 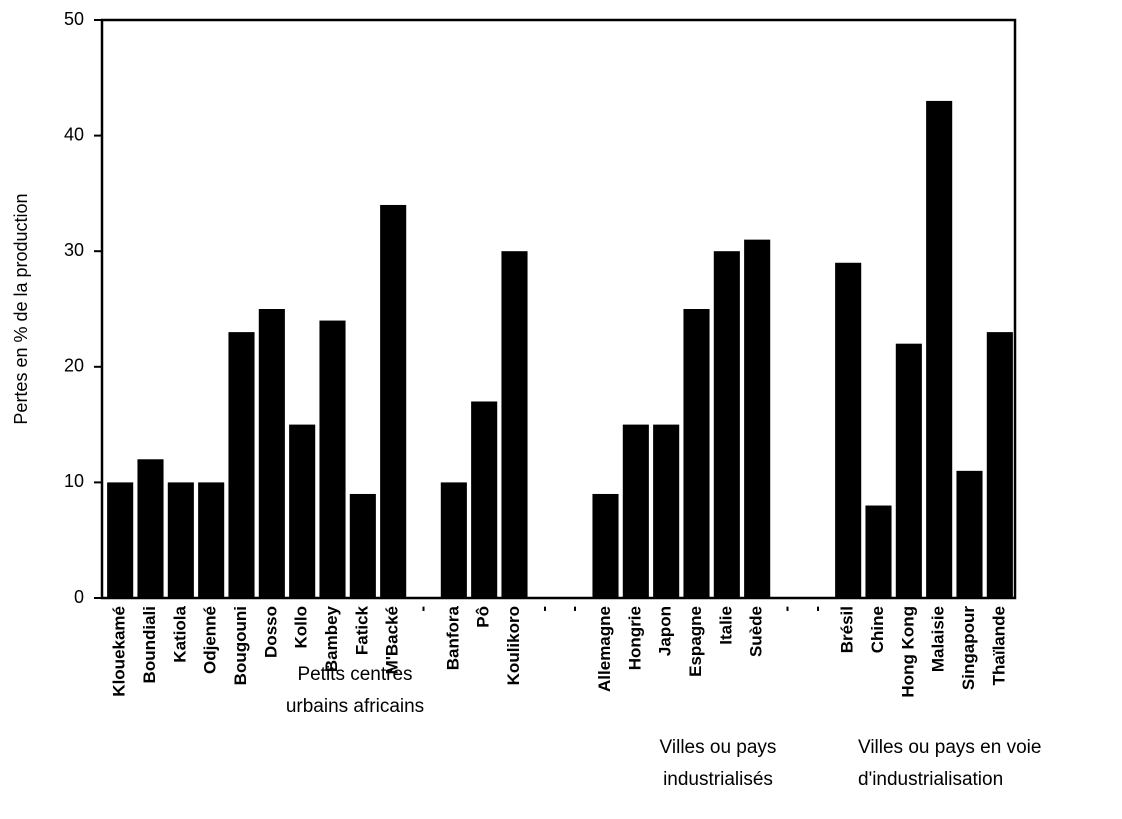 I want to click on y-tick-label: 10, so click(x=74, y=481).